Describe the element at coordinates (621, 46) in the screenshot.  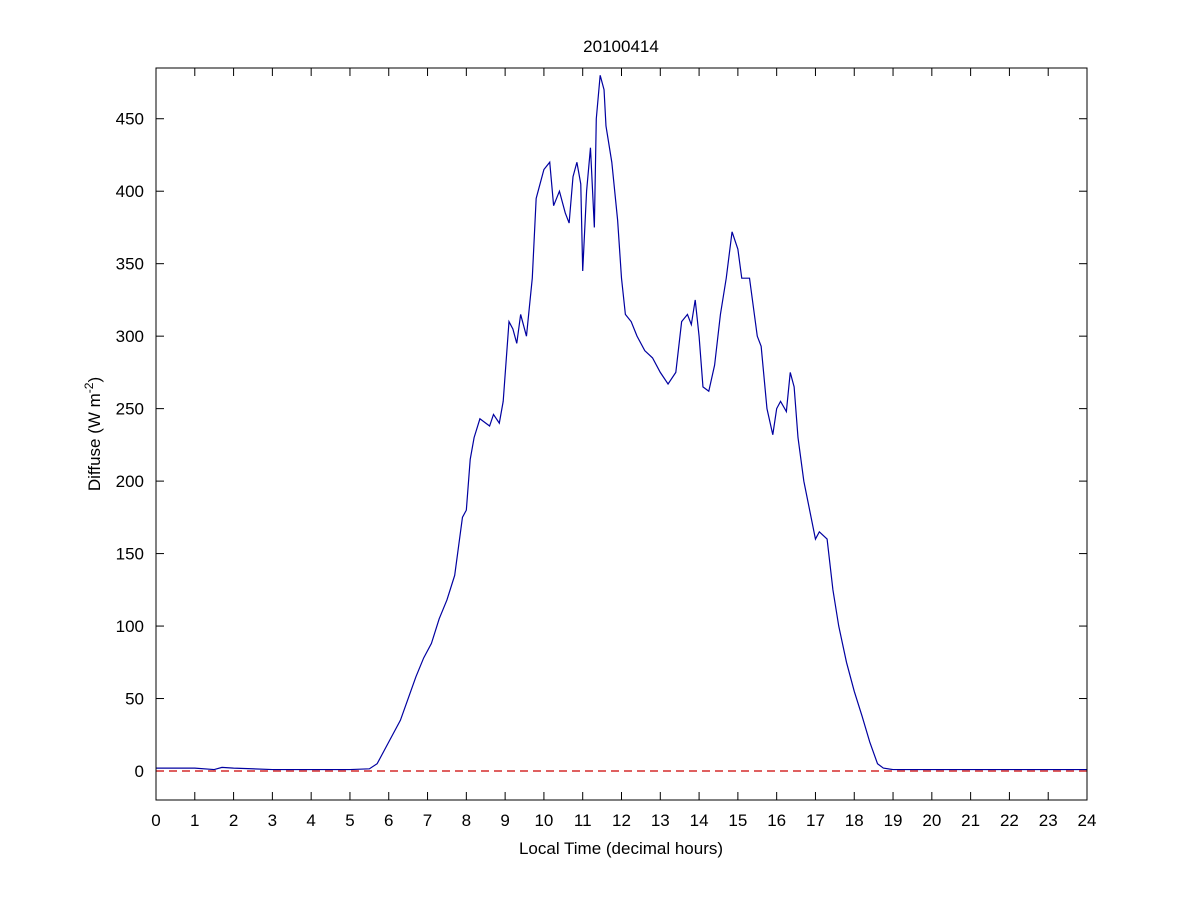
I see `chart-title: 20100414` at that location.